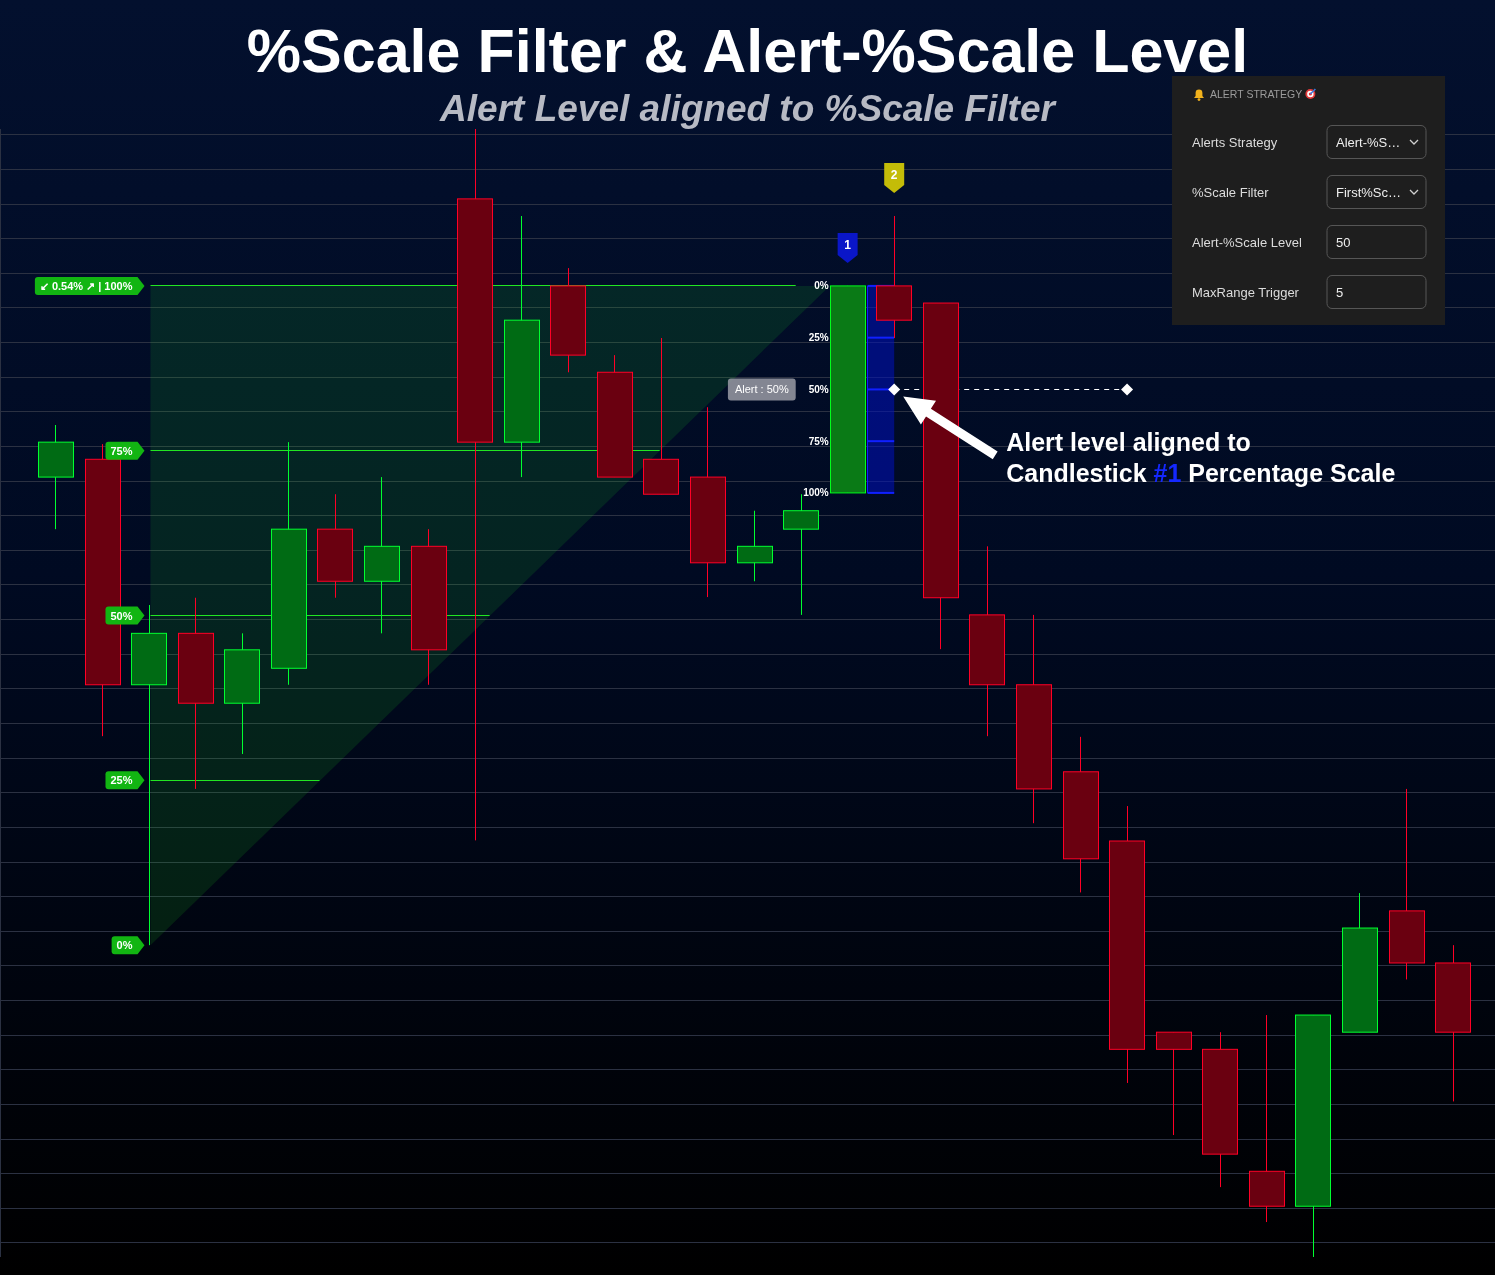 The width and height of the screenshot is (1495, 1275). What do you see at coordinates (748, 108) in the screenshot?
I see `chart-subtitle: Alert Level aligned to %Scale Filter` at bounding box center [748, 108].